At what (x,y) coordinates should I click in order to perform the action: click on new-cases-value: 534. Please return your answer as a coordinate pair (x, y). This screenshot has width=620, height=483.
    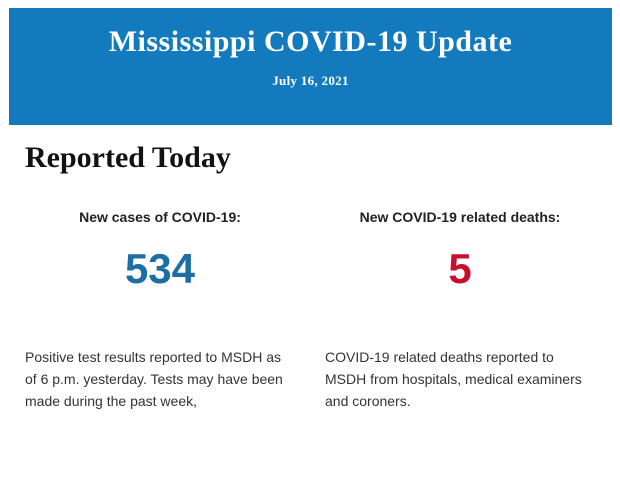
    Looking at the image, I should click on (160, 268).